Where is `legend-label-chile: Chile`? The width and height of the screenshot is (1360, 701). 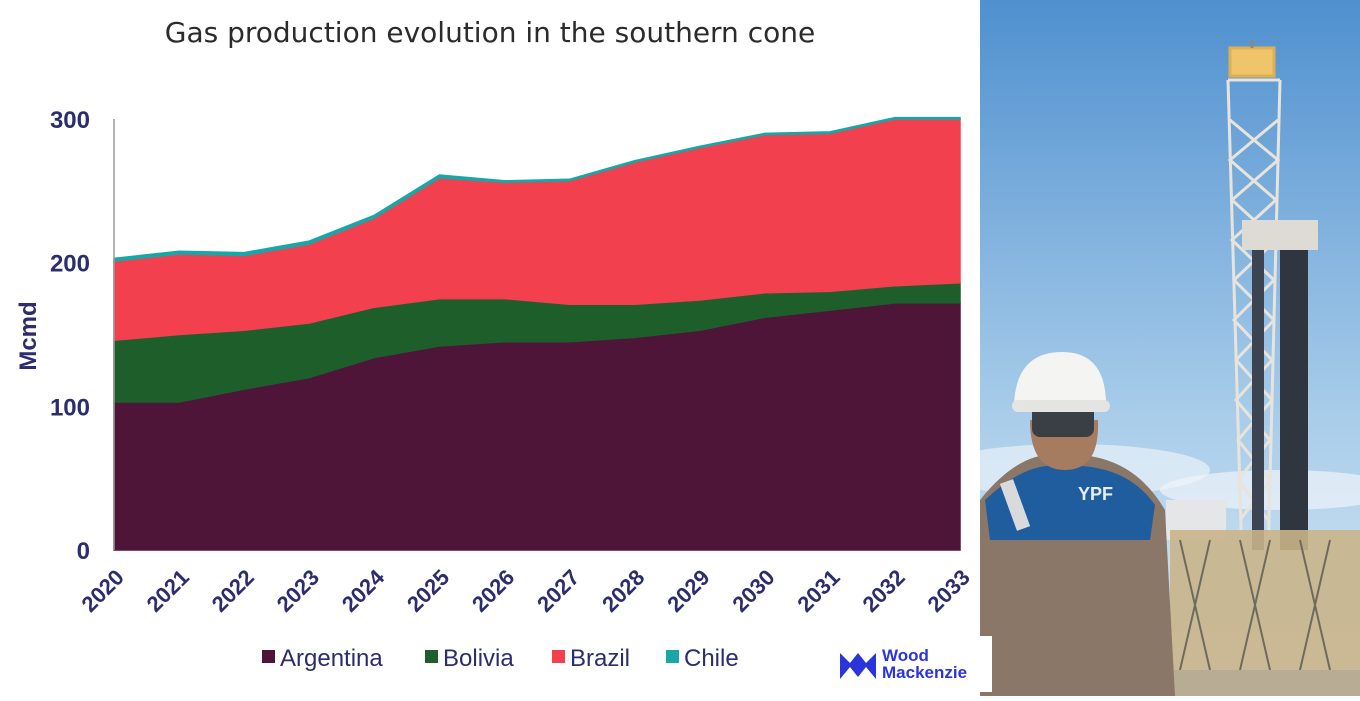
legend-label-chile: Chile is located at coordinates (711, 658).